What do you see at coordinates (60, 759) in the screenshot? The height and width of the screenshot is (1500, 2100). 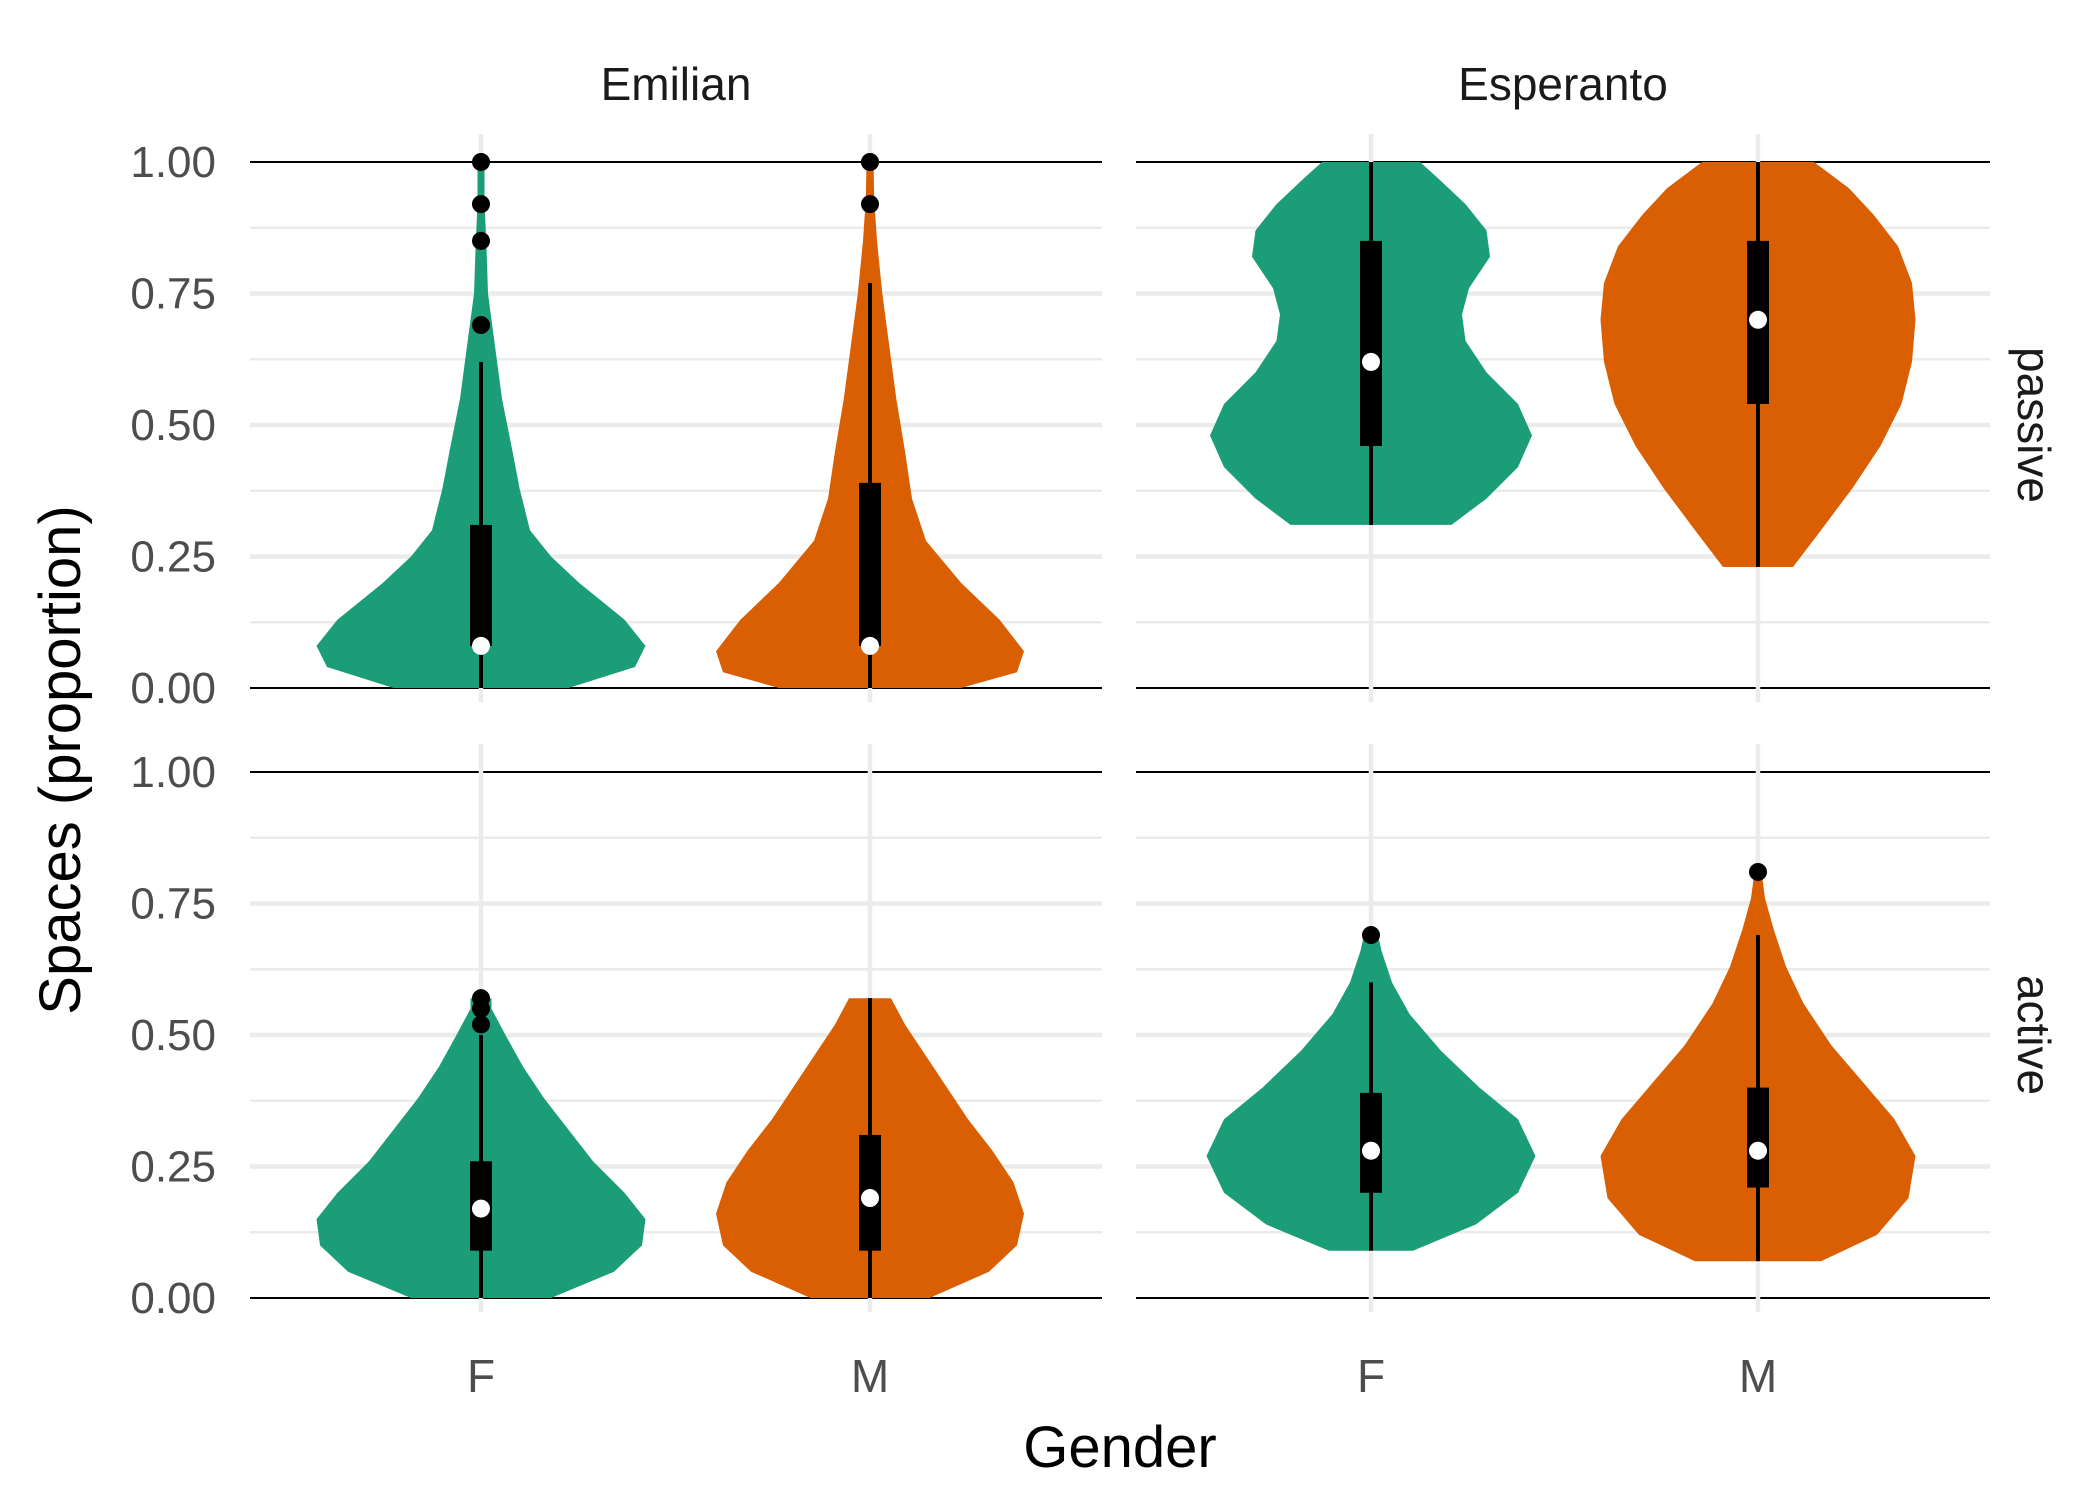 I see `y-axis-title: Spaces (proportion)` at bounding box center [60, 759].